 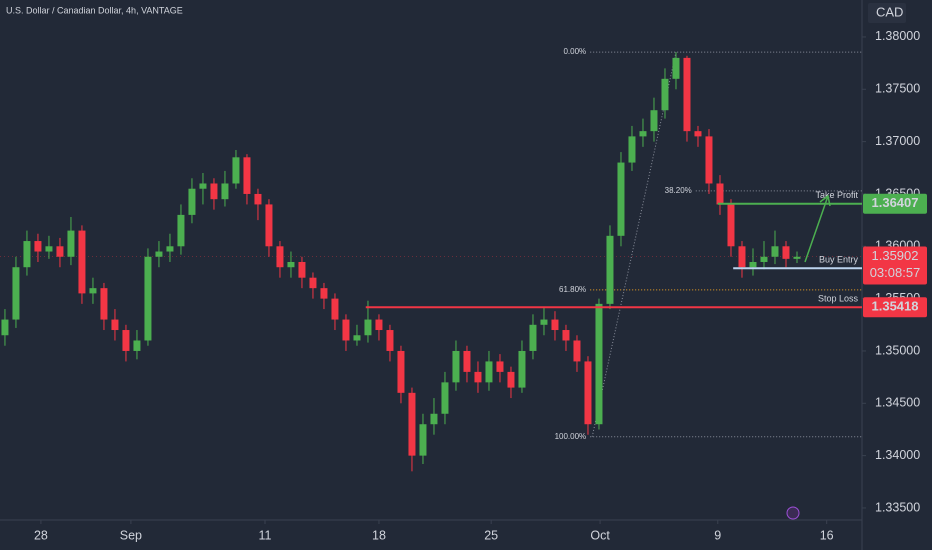 What do you see at coordinates (793, 513) in the screenshot?
I see `event-icon` at bounding box center [793, 513].